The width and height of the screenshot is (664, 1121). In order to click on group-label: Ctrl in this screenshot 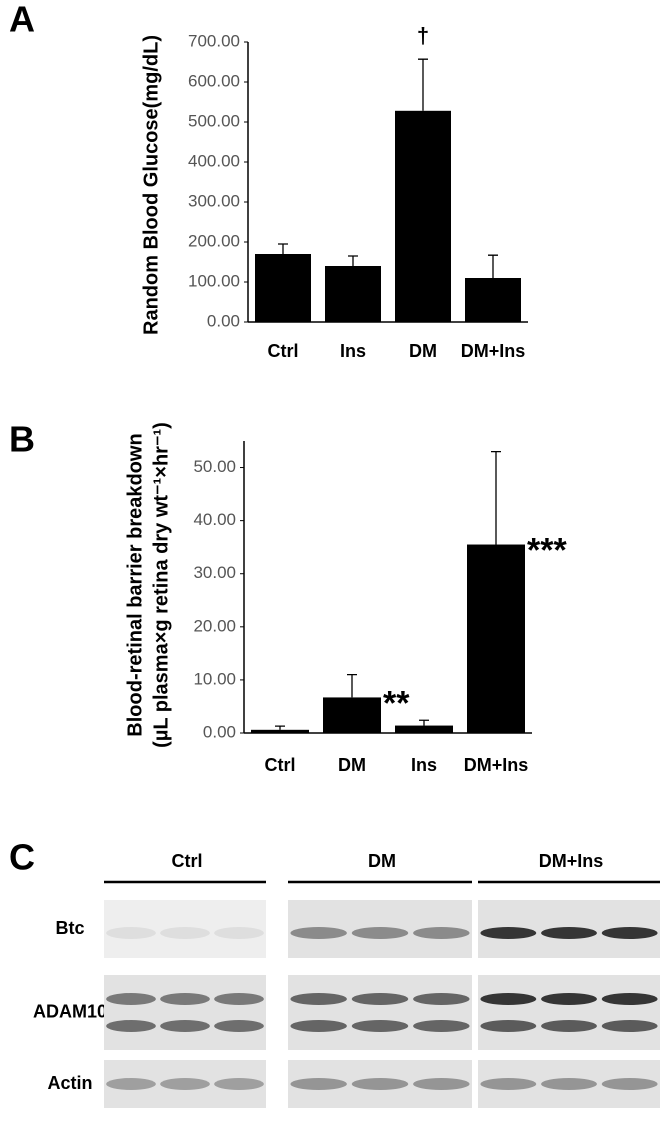, I will do `click(187, 861)`.